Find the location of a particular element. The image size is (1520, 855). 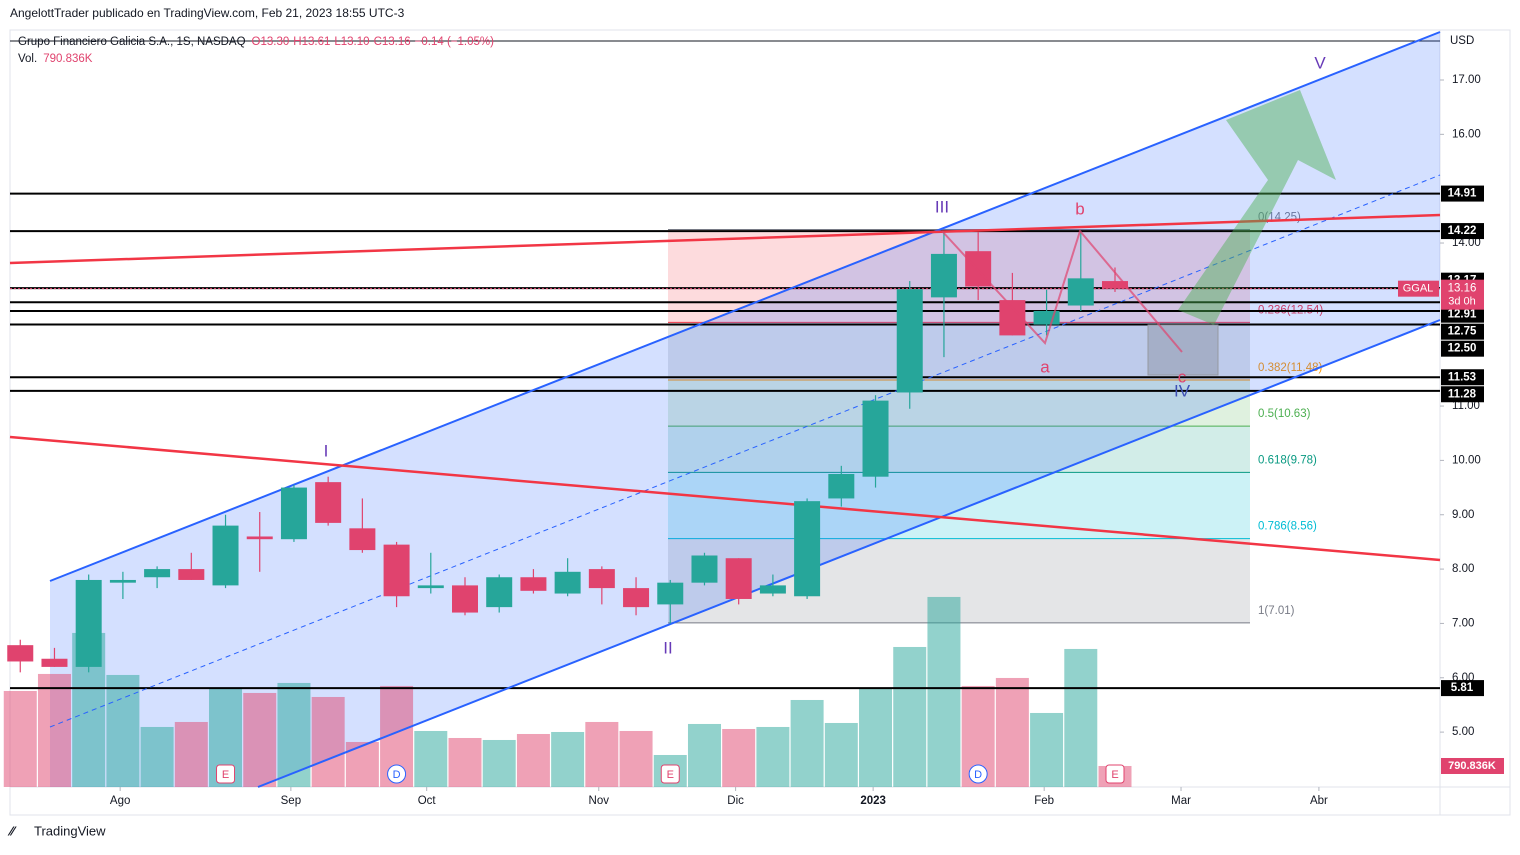

wave-label: V is located at coordinates (1320, 62).